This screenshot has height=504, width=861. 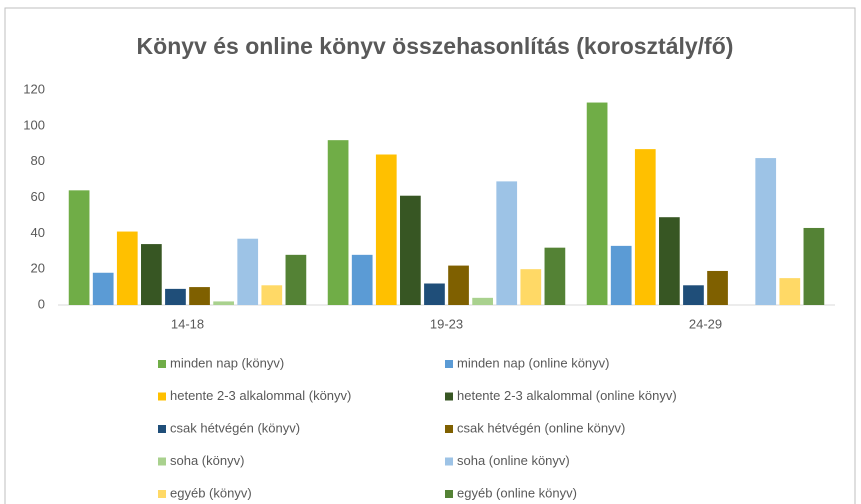 What do you see at coordinates (34, 124) in the screenshot?
I see `y-tick-label: 100` at bounding box center [34, 124].